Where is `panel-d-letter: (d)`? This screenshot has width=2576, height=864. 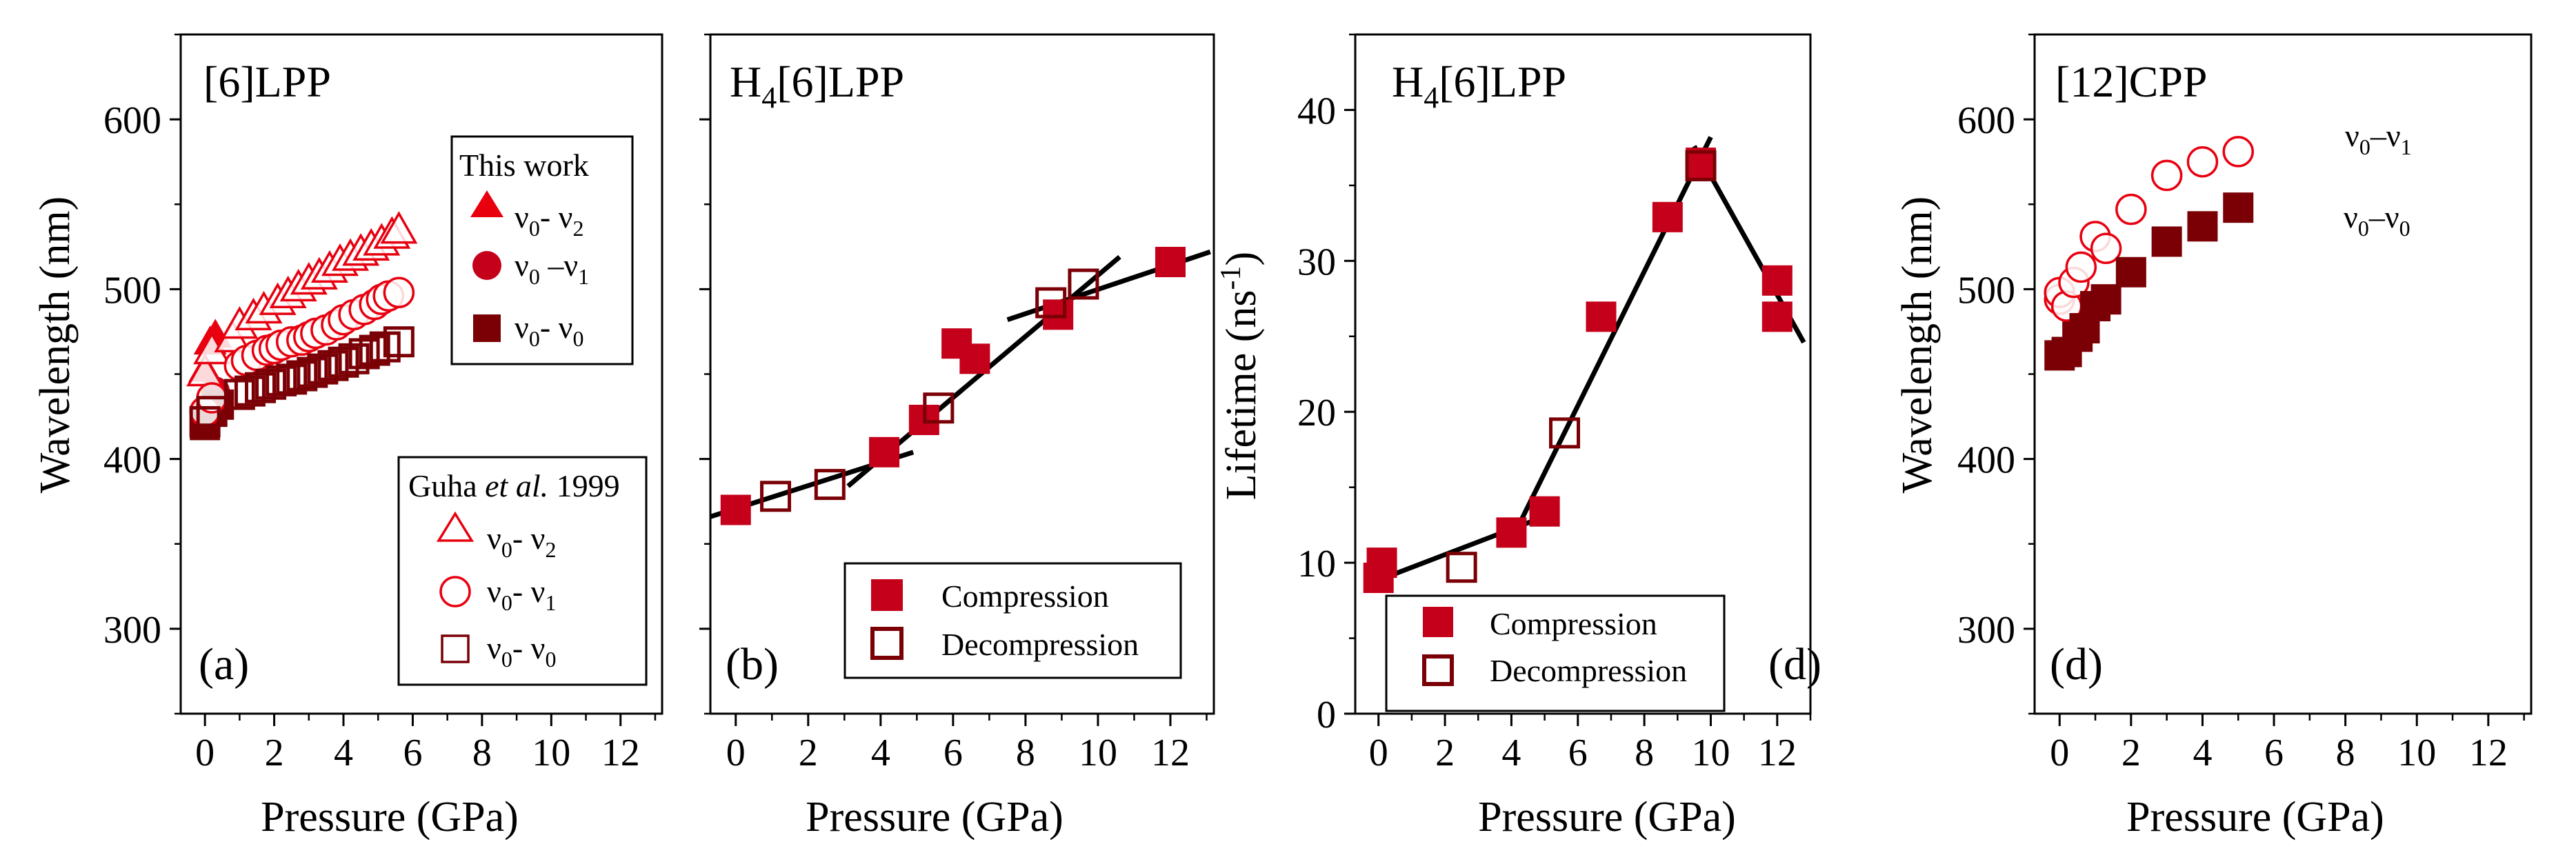
panel-d-letter: (d) is located at coordinates (2076, 664).